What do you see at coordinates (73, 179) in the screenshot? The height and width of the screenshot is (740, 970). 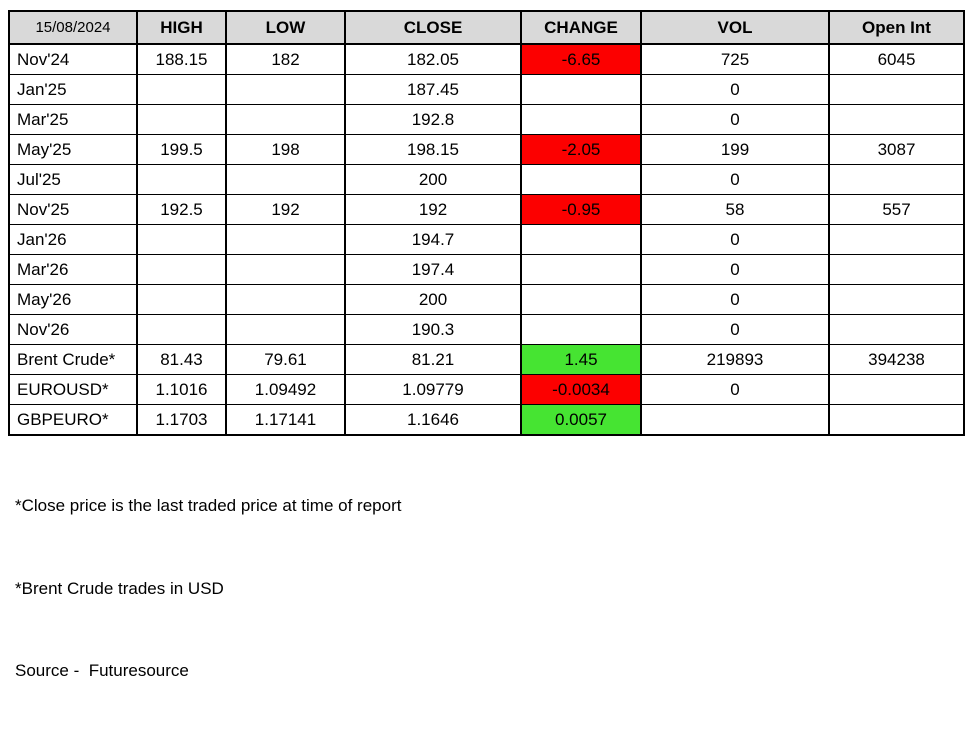 I see `cell-label: Jul'25` at bounding box center [73, 179].